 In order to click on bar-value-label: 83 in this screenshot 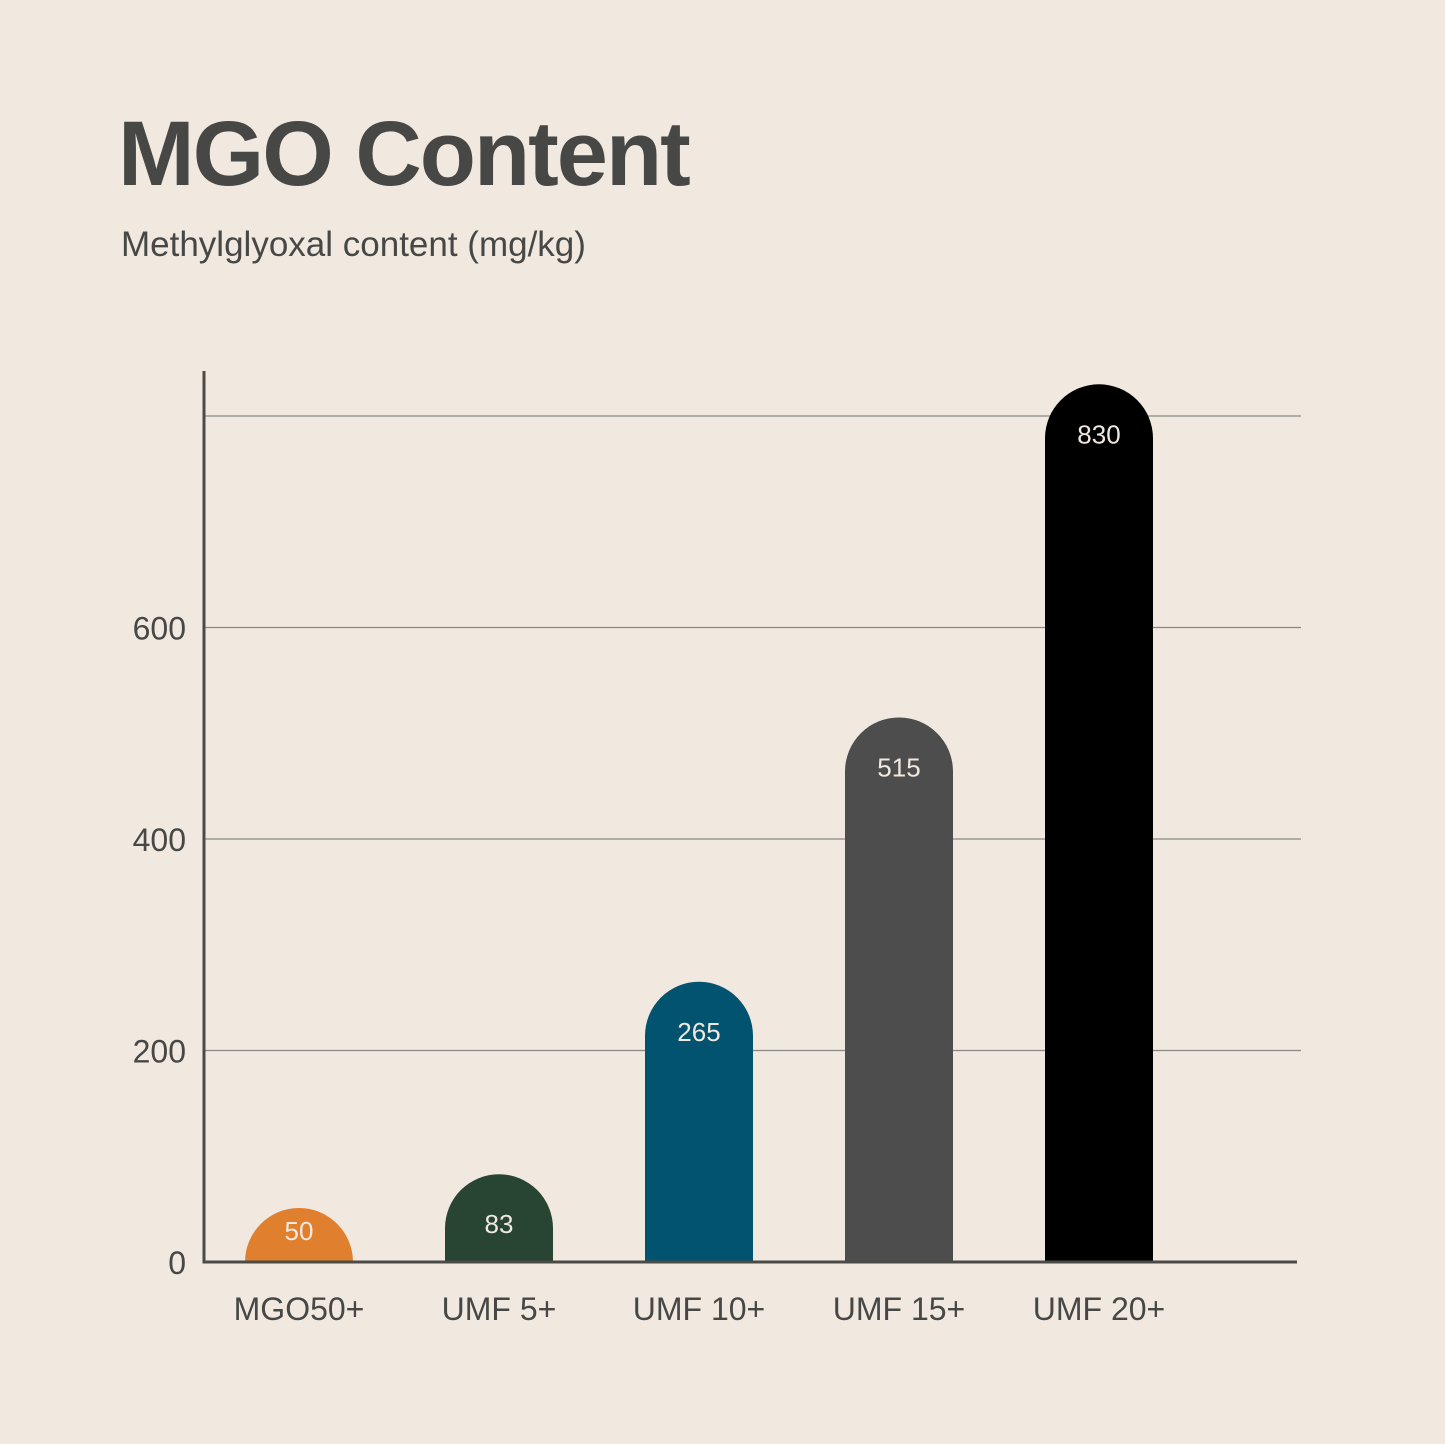, I will do `click(499, 1224)`.